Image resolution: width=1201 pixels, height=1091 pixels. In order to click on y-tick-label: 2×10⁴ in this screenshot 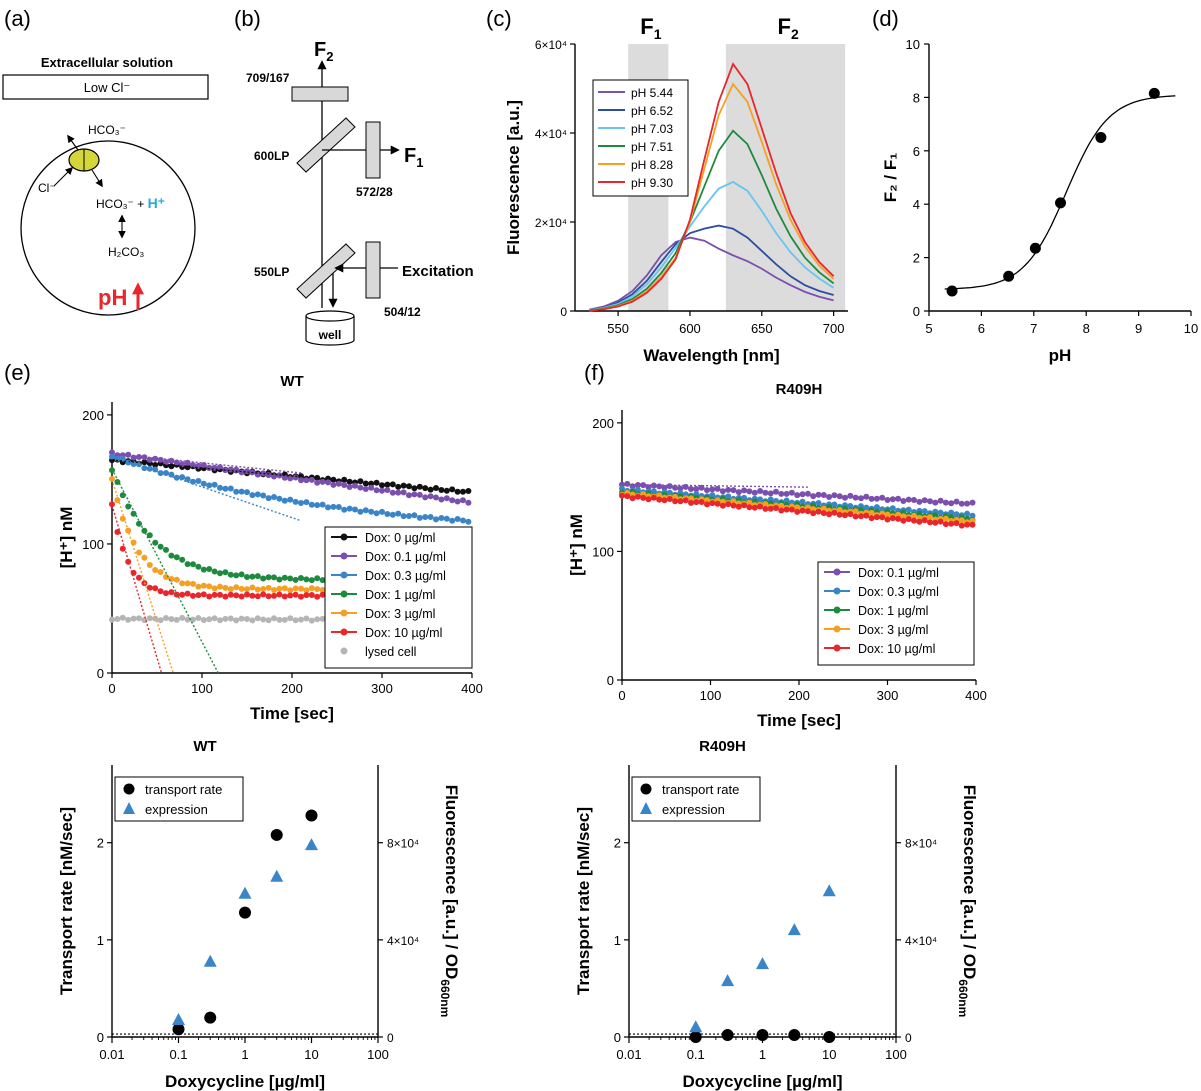, I will do `click(551, 223)`.